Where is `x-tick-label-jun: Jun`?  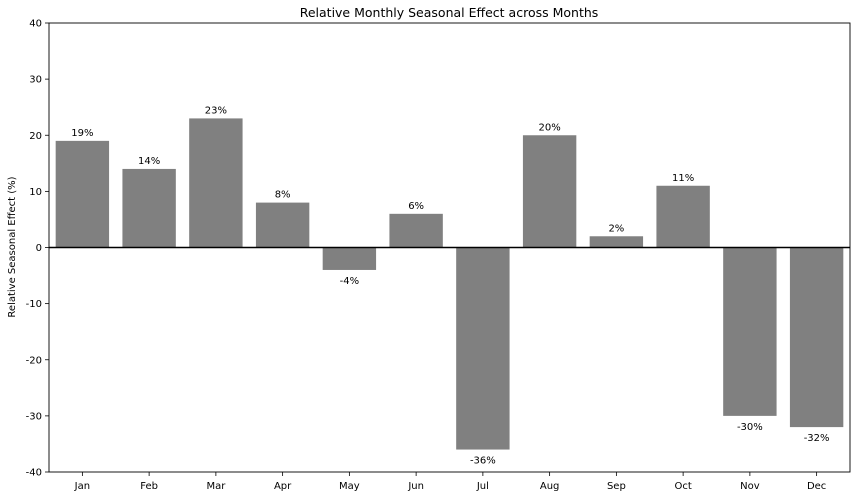 x-tick-label-jun: Jun is located at coordinates (415, 486).